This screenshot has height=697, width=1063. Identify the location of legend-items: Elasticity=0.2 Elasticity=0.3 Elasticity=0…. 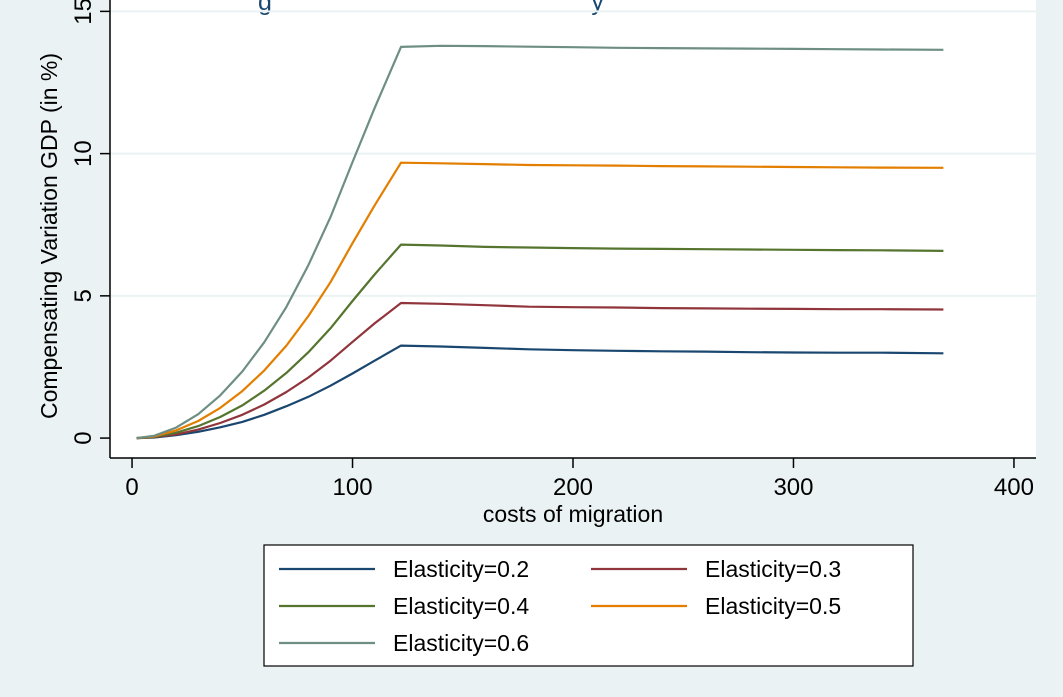
(560, 606).